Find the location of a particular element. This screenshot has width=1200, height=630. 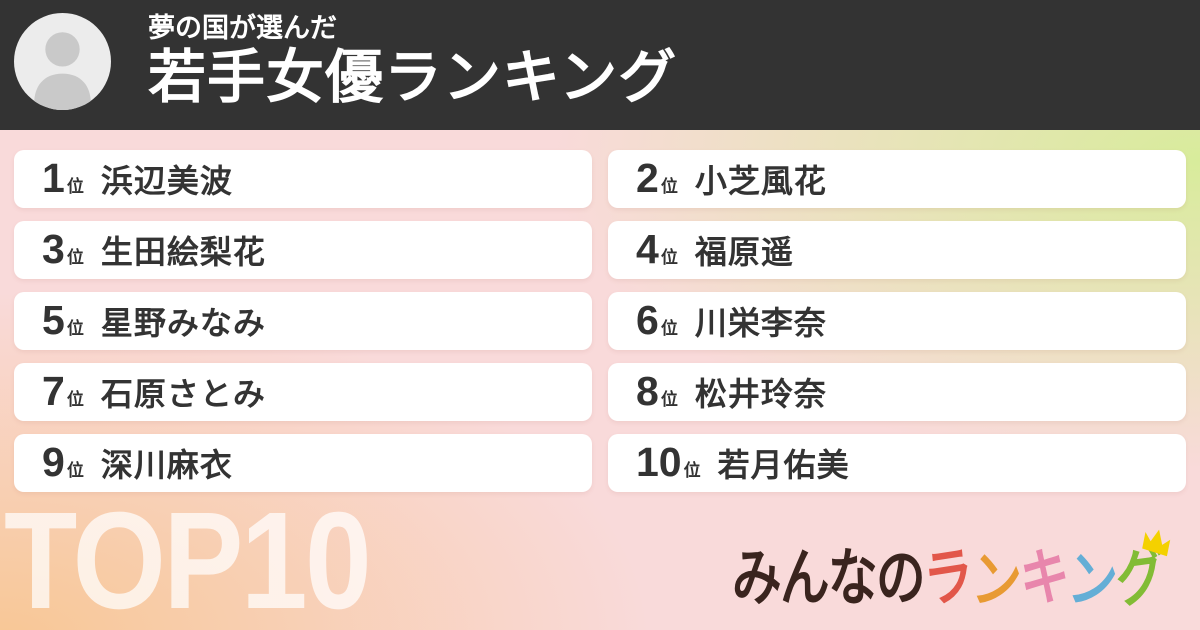

ranking-item: 8 位松井玲奈 is located at coordinates (897, 392).